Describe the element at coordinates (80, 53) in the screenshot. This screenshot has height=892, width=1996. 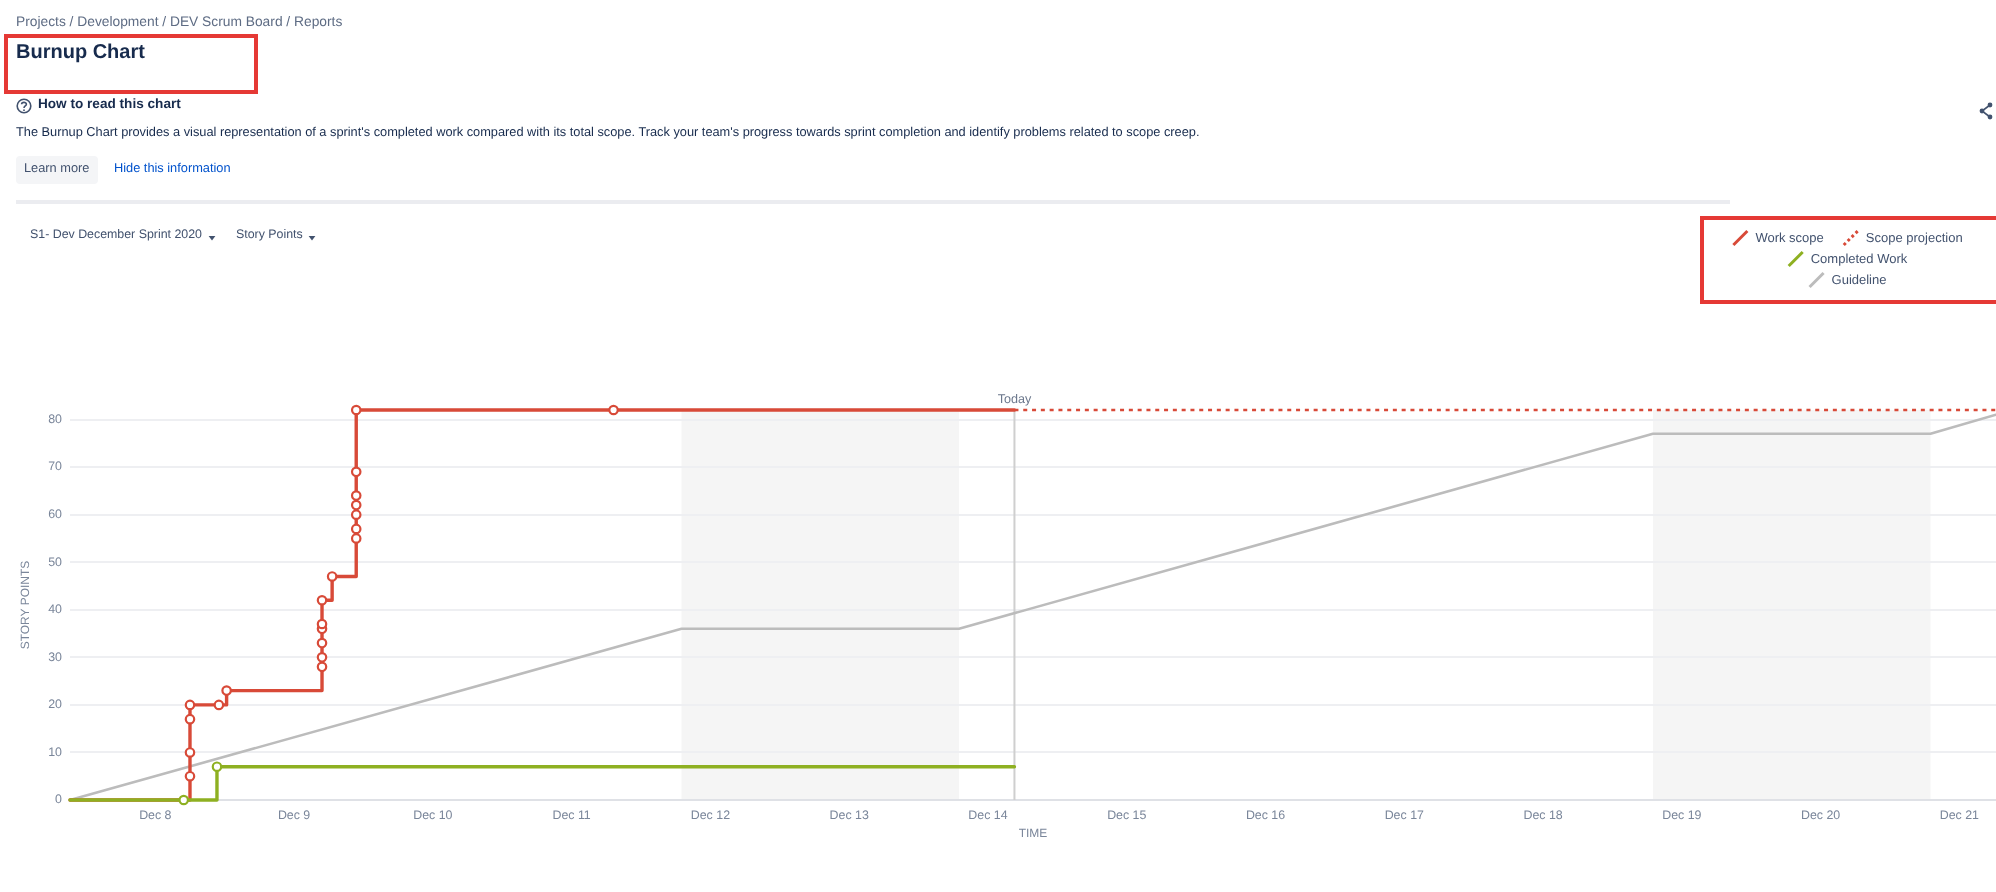
I see `chart-title: Burnup Chart` at that location.